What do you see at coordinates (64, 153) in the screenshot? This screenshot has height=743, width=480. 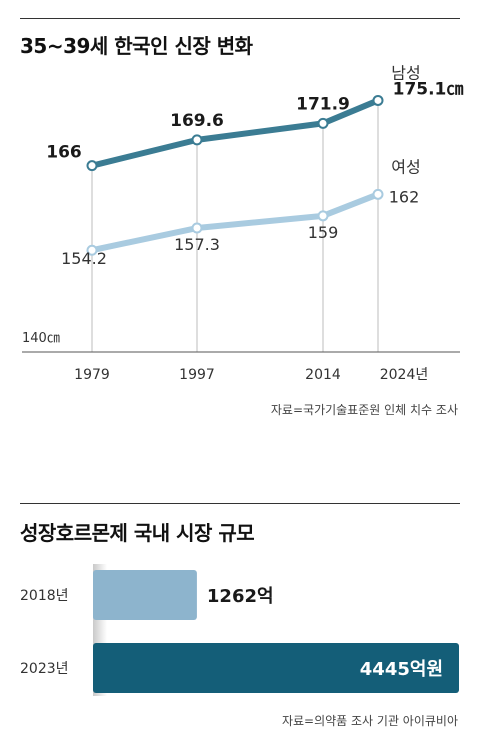 I see `data-label: 166` at bounding box center [64, 153].